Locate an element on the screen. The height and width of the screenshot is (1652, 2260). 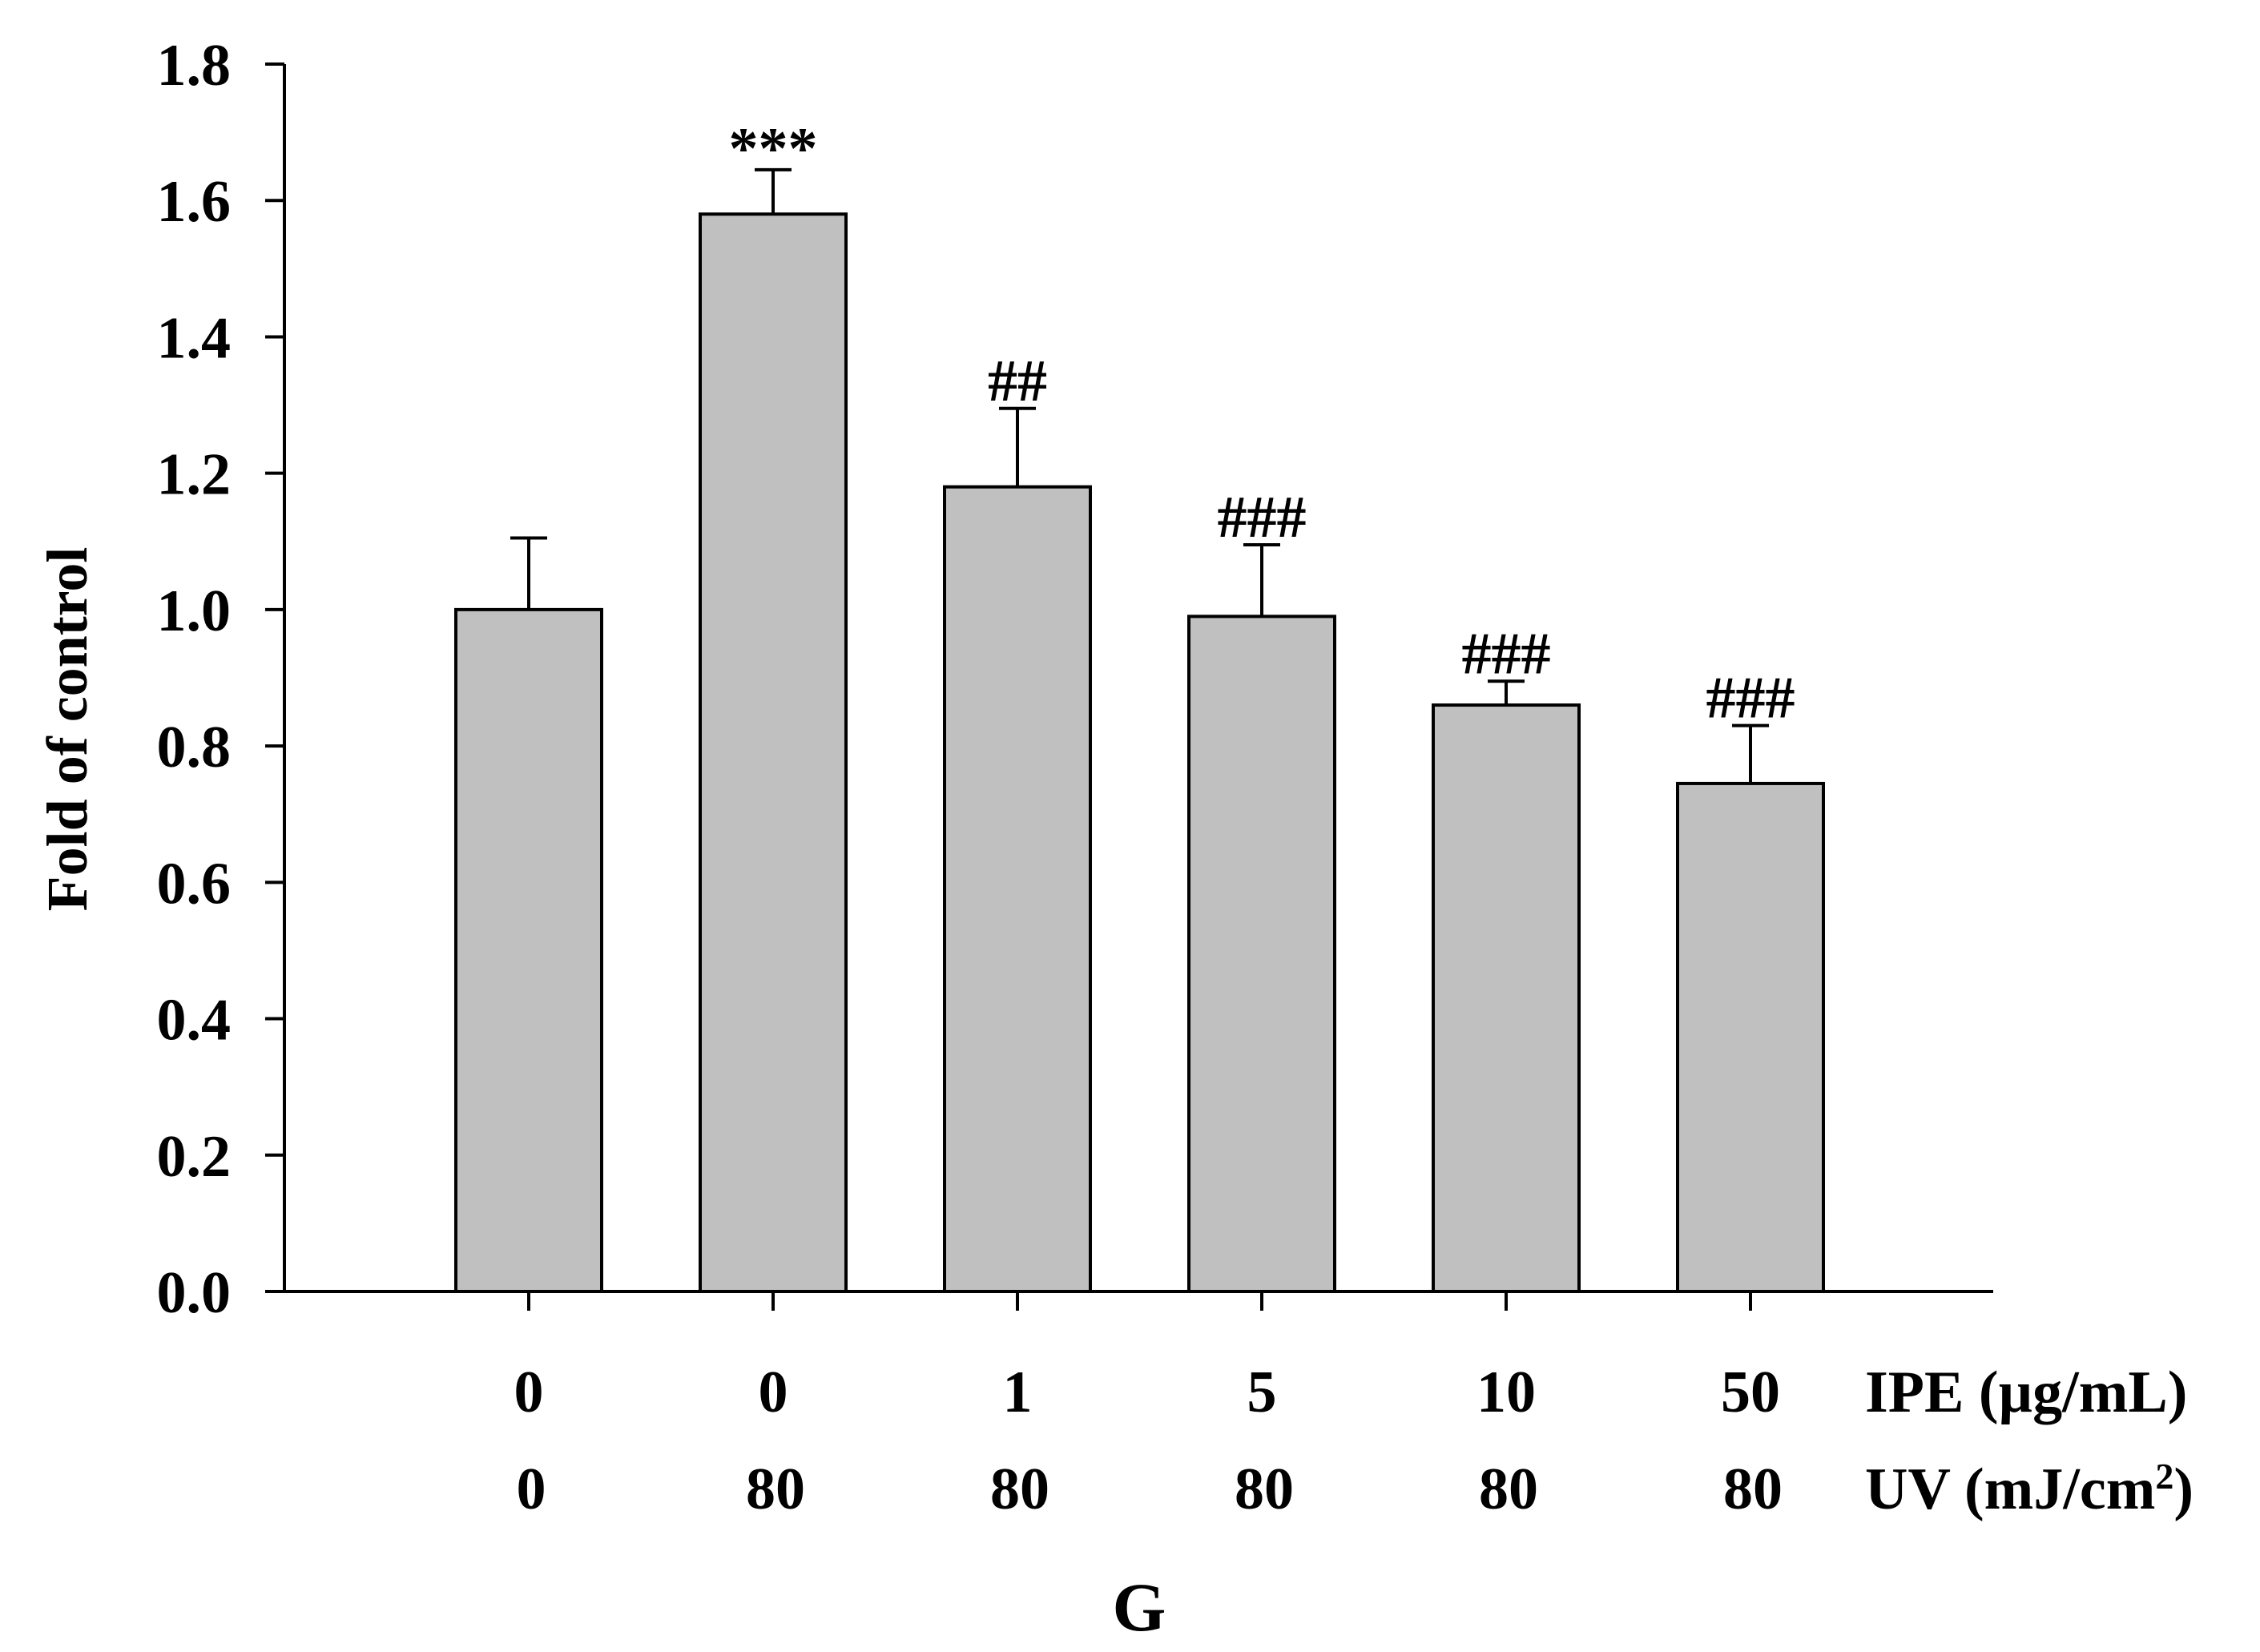
significance-stars: *** is located at coordinates (773, 149).